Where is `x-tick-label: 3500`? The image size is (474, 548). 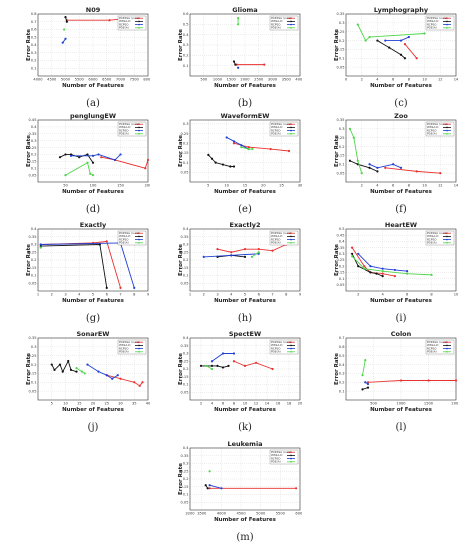
x-tick-label: 3500 is located at coordinates (202, 514).